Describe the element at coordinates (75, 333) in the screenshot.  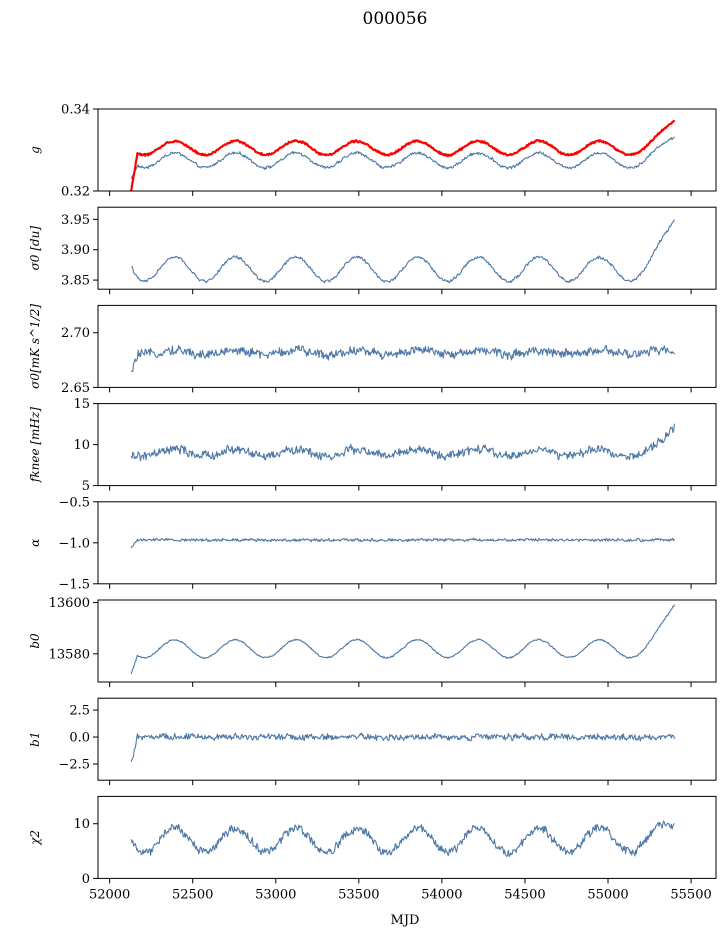
I see `y-tick-label: 2.70` at that location.